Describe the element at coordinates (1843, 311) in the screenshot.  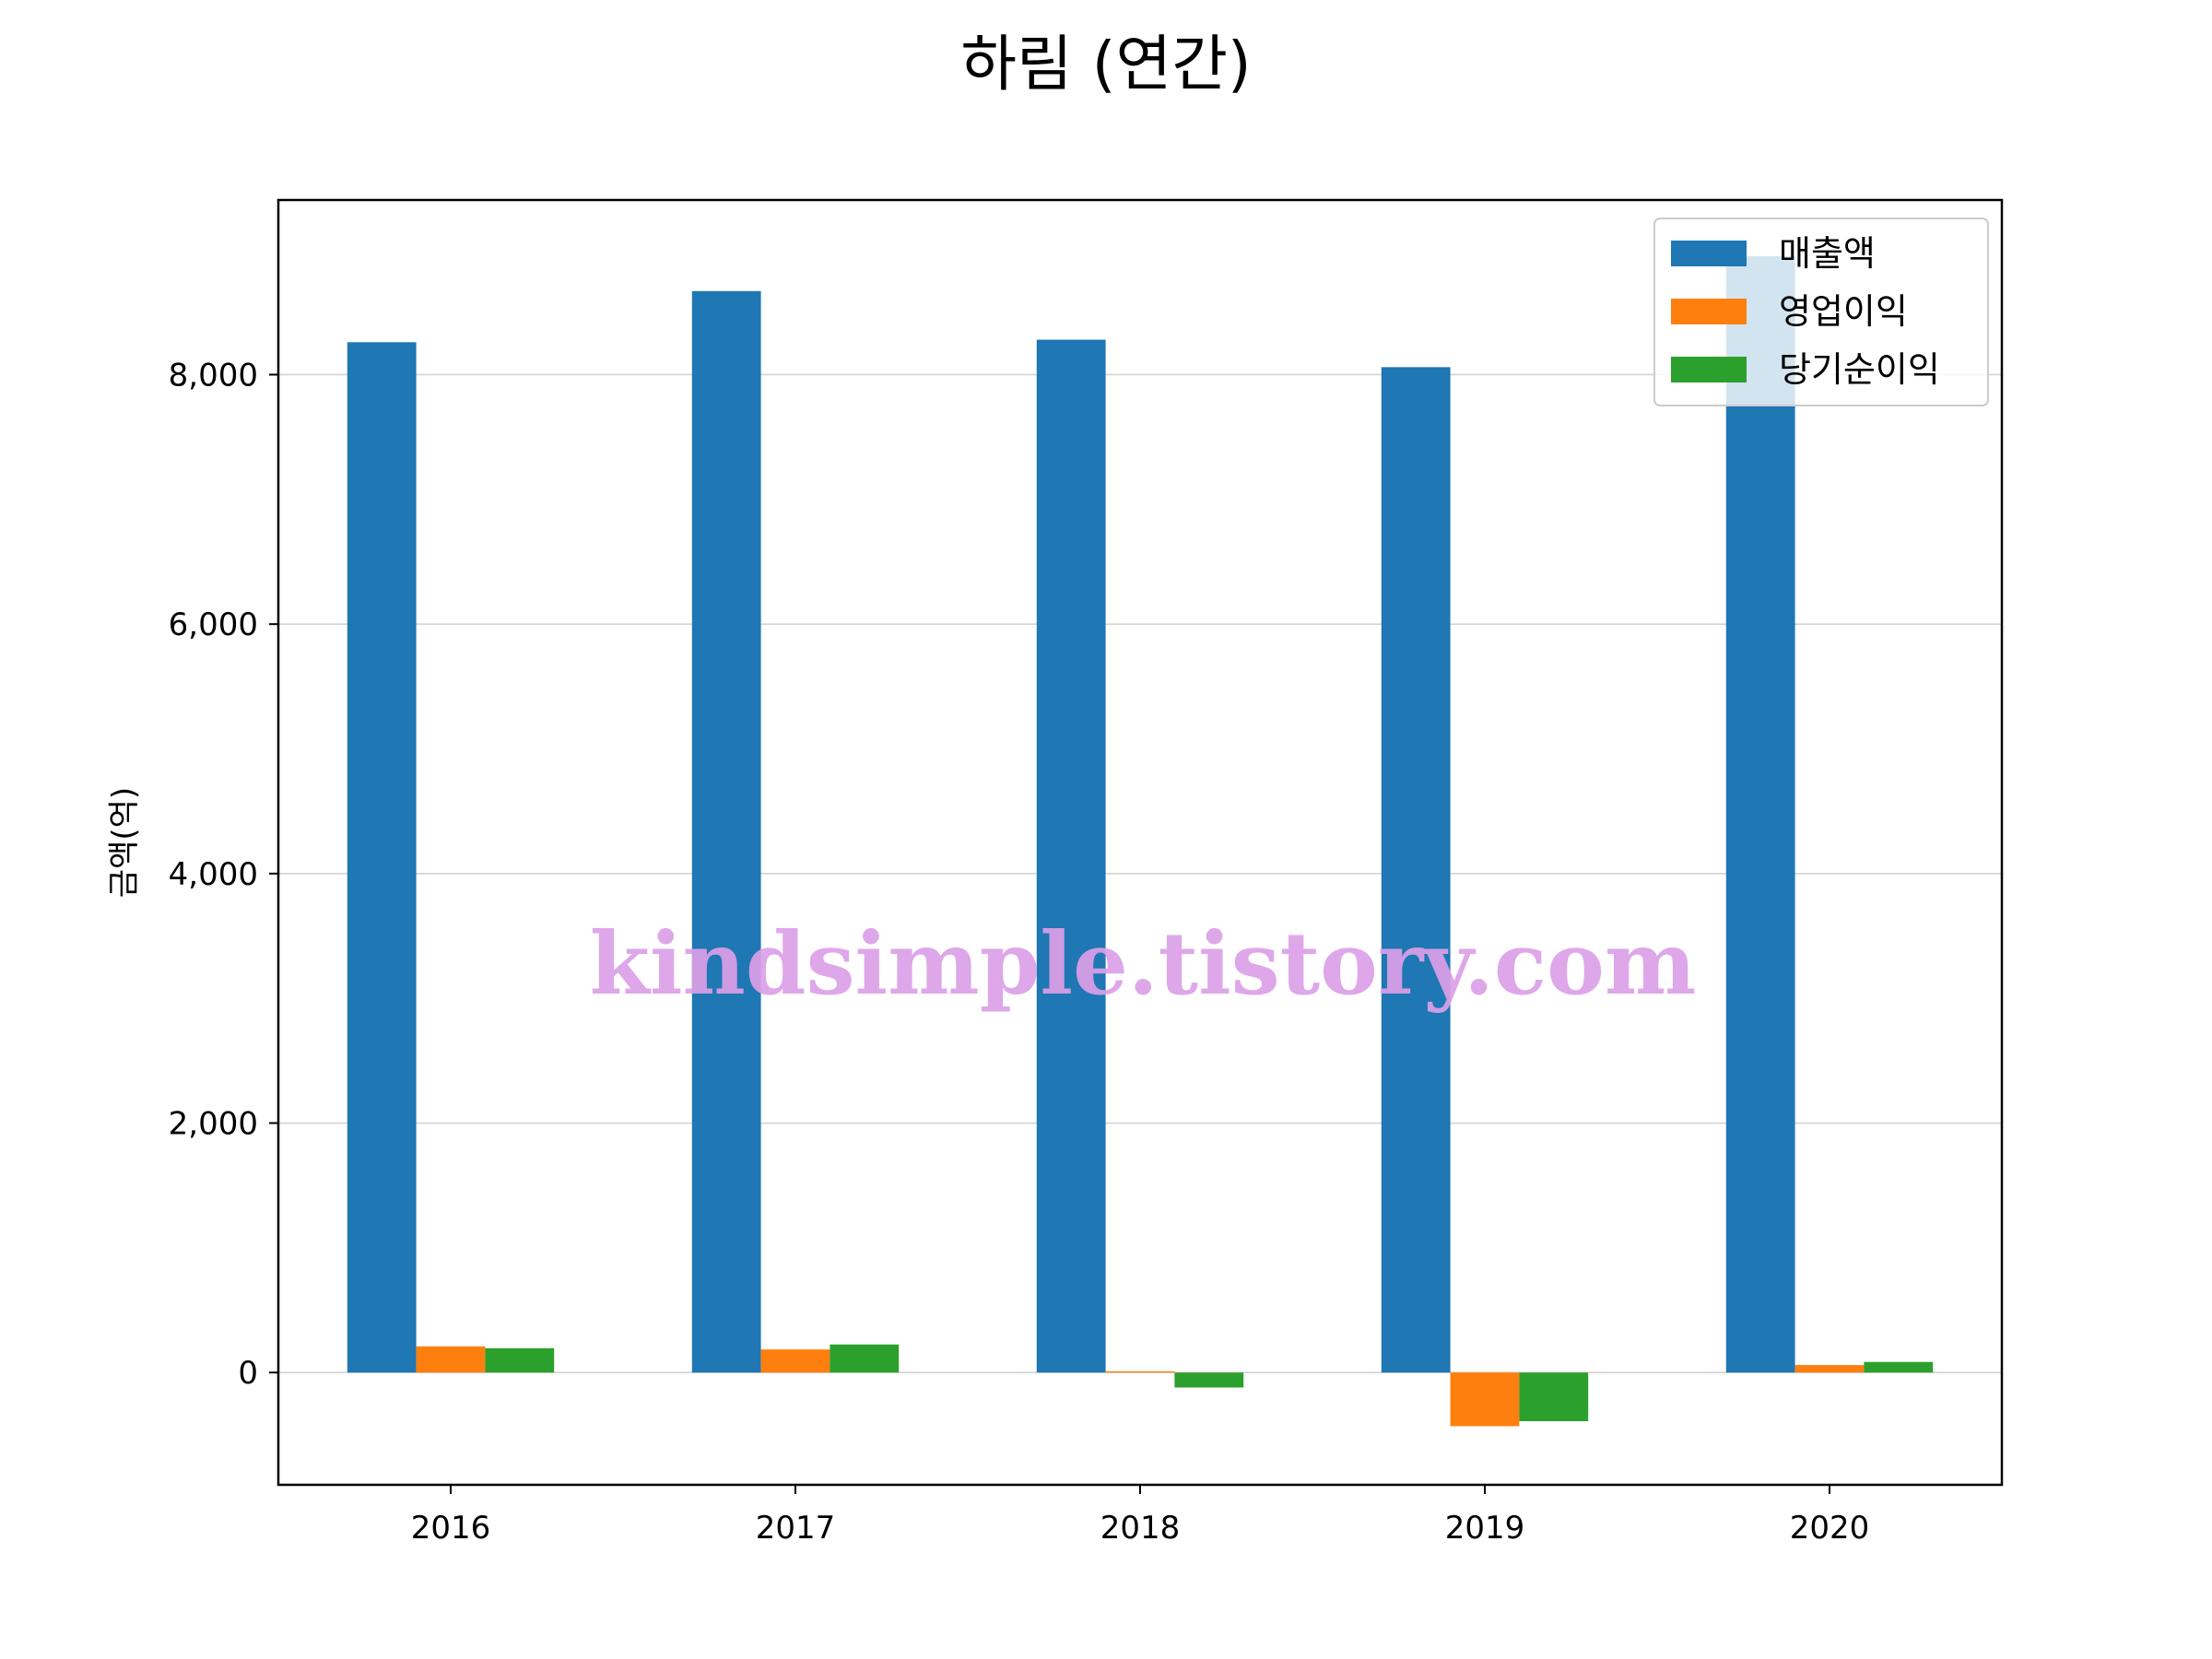
I see `legend-label: 영업이익` at that location.